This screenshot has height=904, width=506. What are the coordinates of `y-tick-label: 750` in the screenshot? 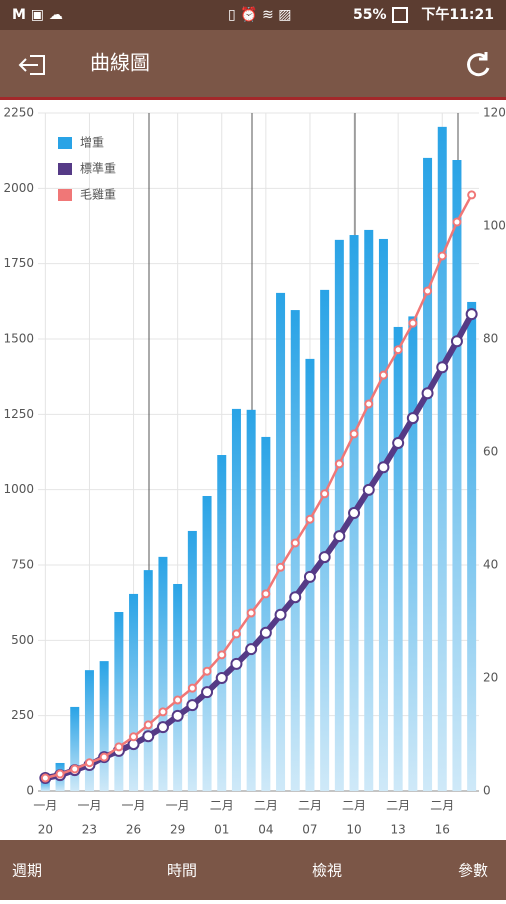 It's located at (22, 565).